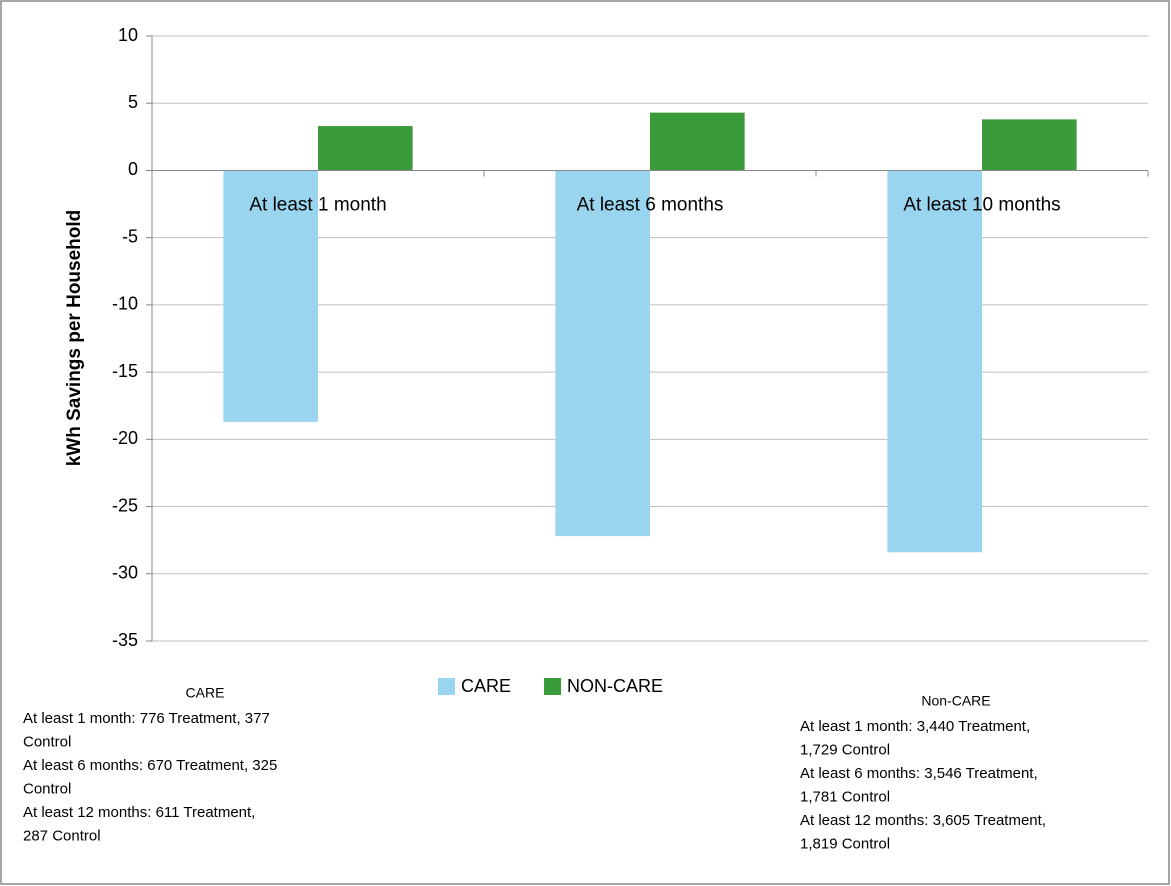 The width and height of the screenshot is (1171, 886). I want to click on y-tick-label: -5, so click(130, 236).